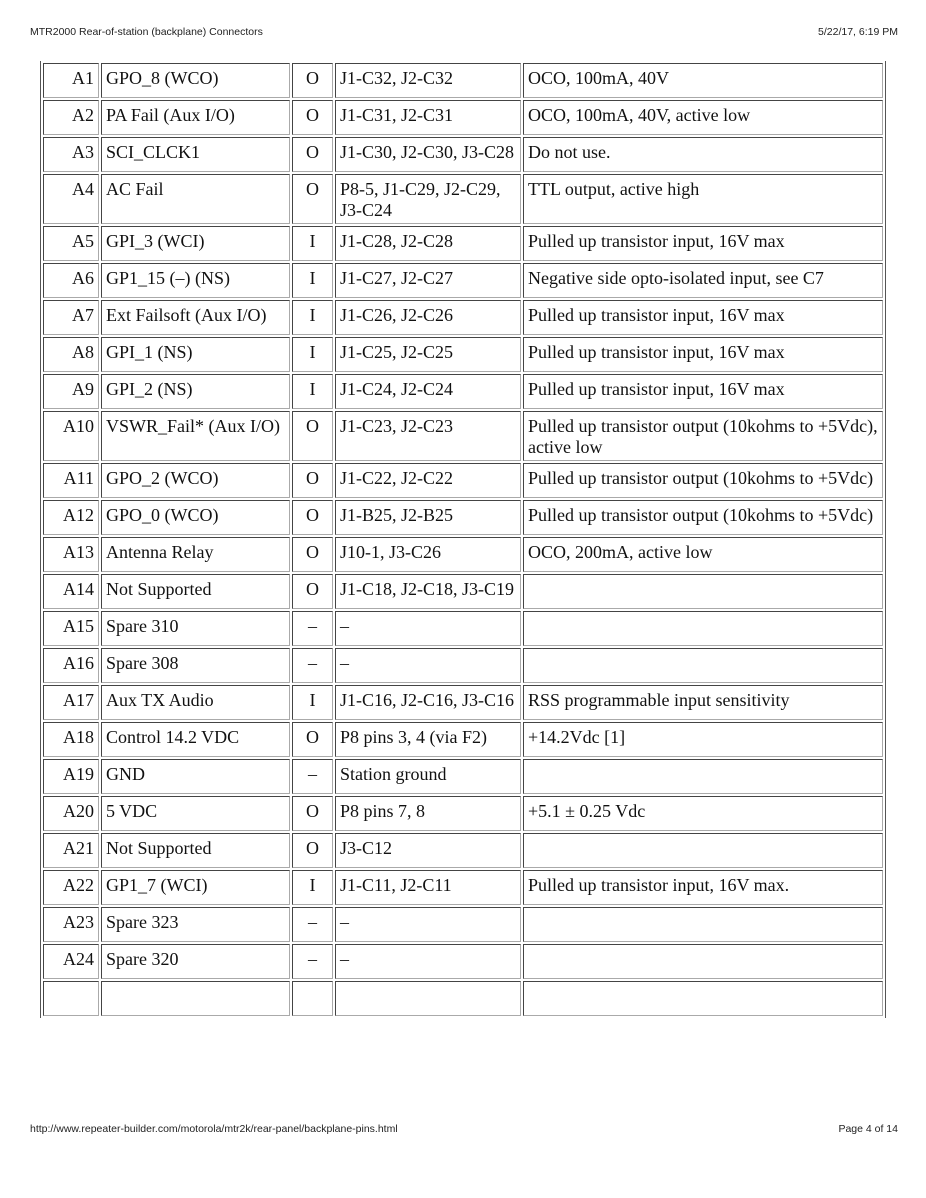  Describe the element at coordinates (428, 517) in the screenshot. I see `connection-cell: J1-B25, J2-B25` at that location.